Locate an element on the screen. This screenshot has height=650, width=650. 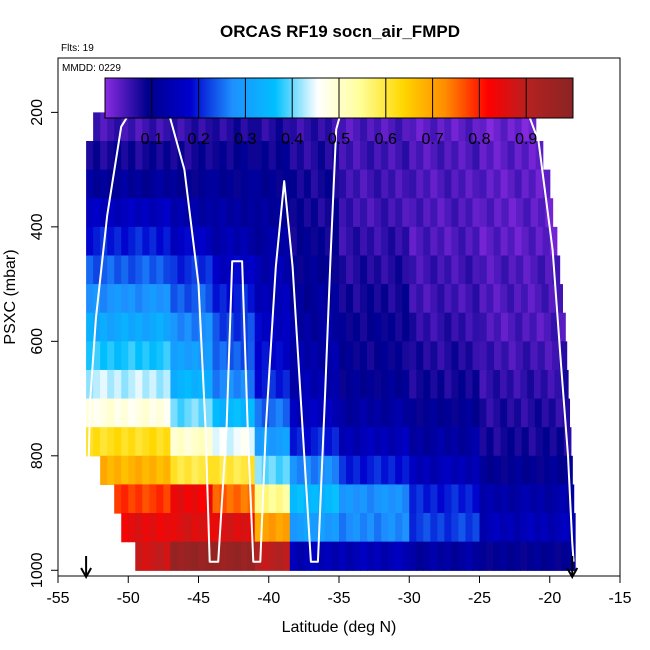
colorbar-tick-label: 0.6 is located at coordinates (386, 139).